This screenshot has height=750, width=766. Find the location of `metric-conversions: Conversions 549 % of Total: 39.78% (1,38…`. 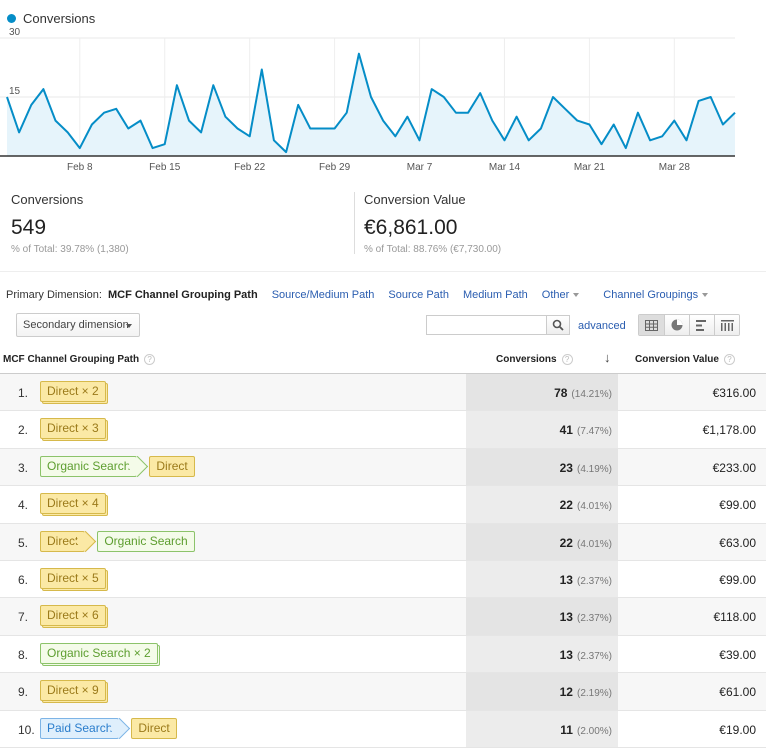

metric-conversions: Conversions 549 % of Total: 39.78% (1,38… is located at coordinates (70, 223).